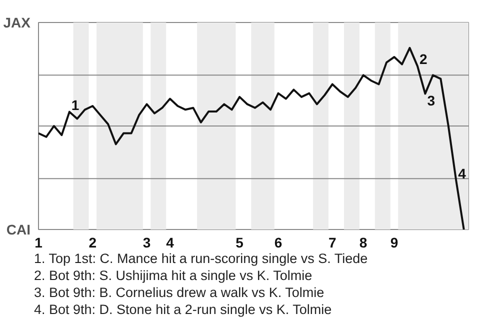 The width and height of the screenshot is (480, 320). What do you see at coordinates (278, 242) in the screenshot?
I see `x-tick-label: 6` at bounding box center [278, 242].